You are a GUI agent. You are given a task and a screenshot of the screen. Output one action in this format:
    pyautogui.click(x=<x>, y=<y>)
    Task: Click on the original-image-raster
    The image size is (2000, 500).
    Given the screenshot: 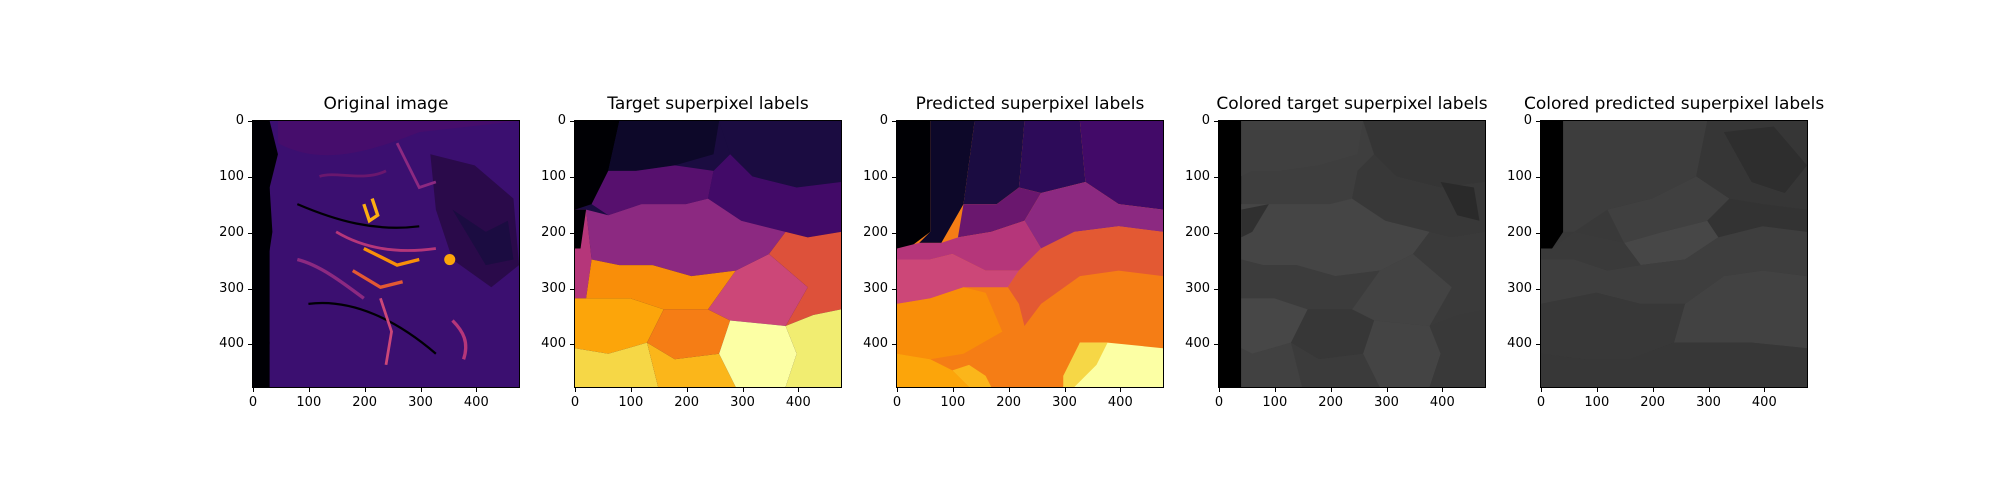 What is the action you would take?
    pyautogui.click(x=386, y=254)
    